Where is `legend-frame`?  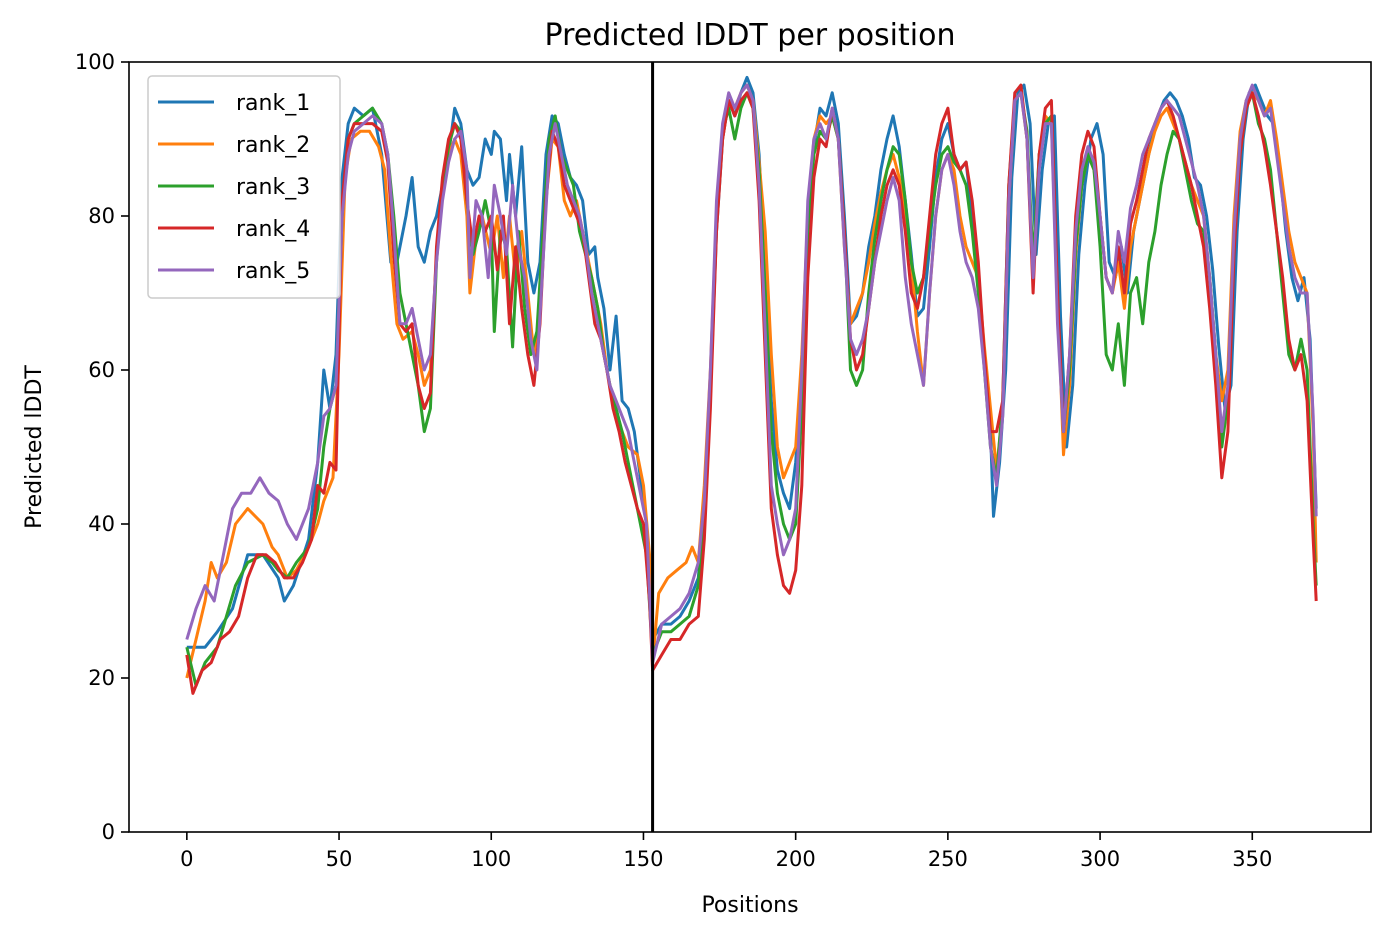
legend-frame is located at coordinates (244, 187).